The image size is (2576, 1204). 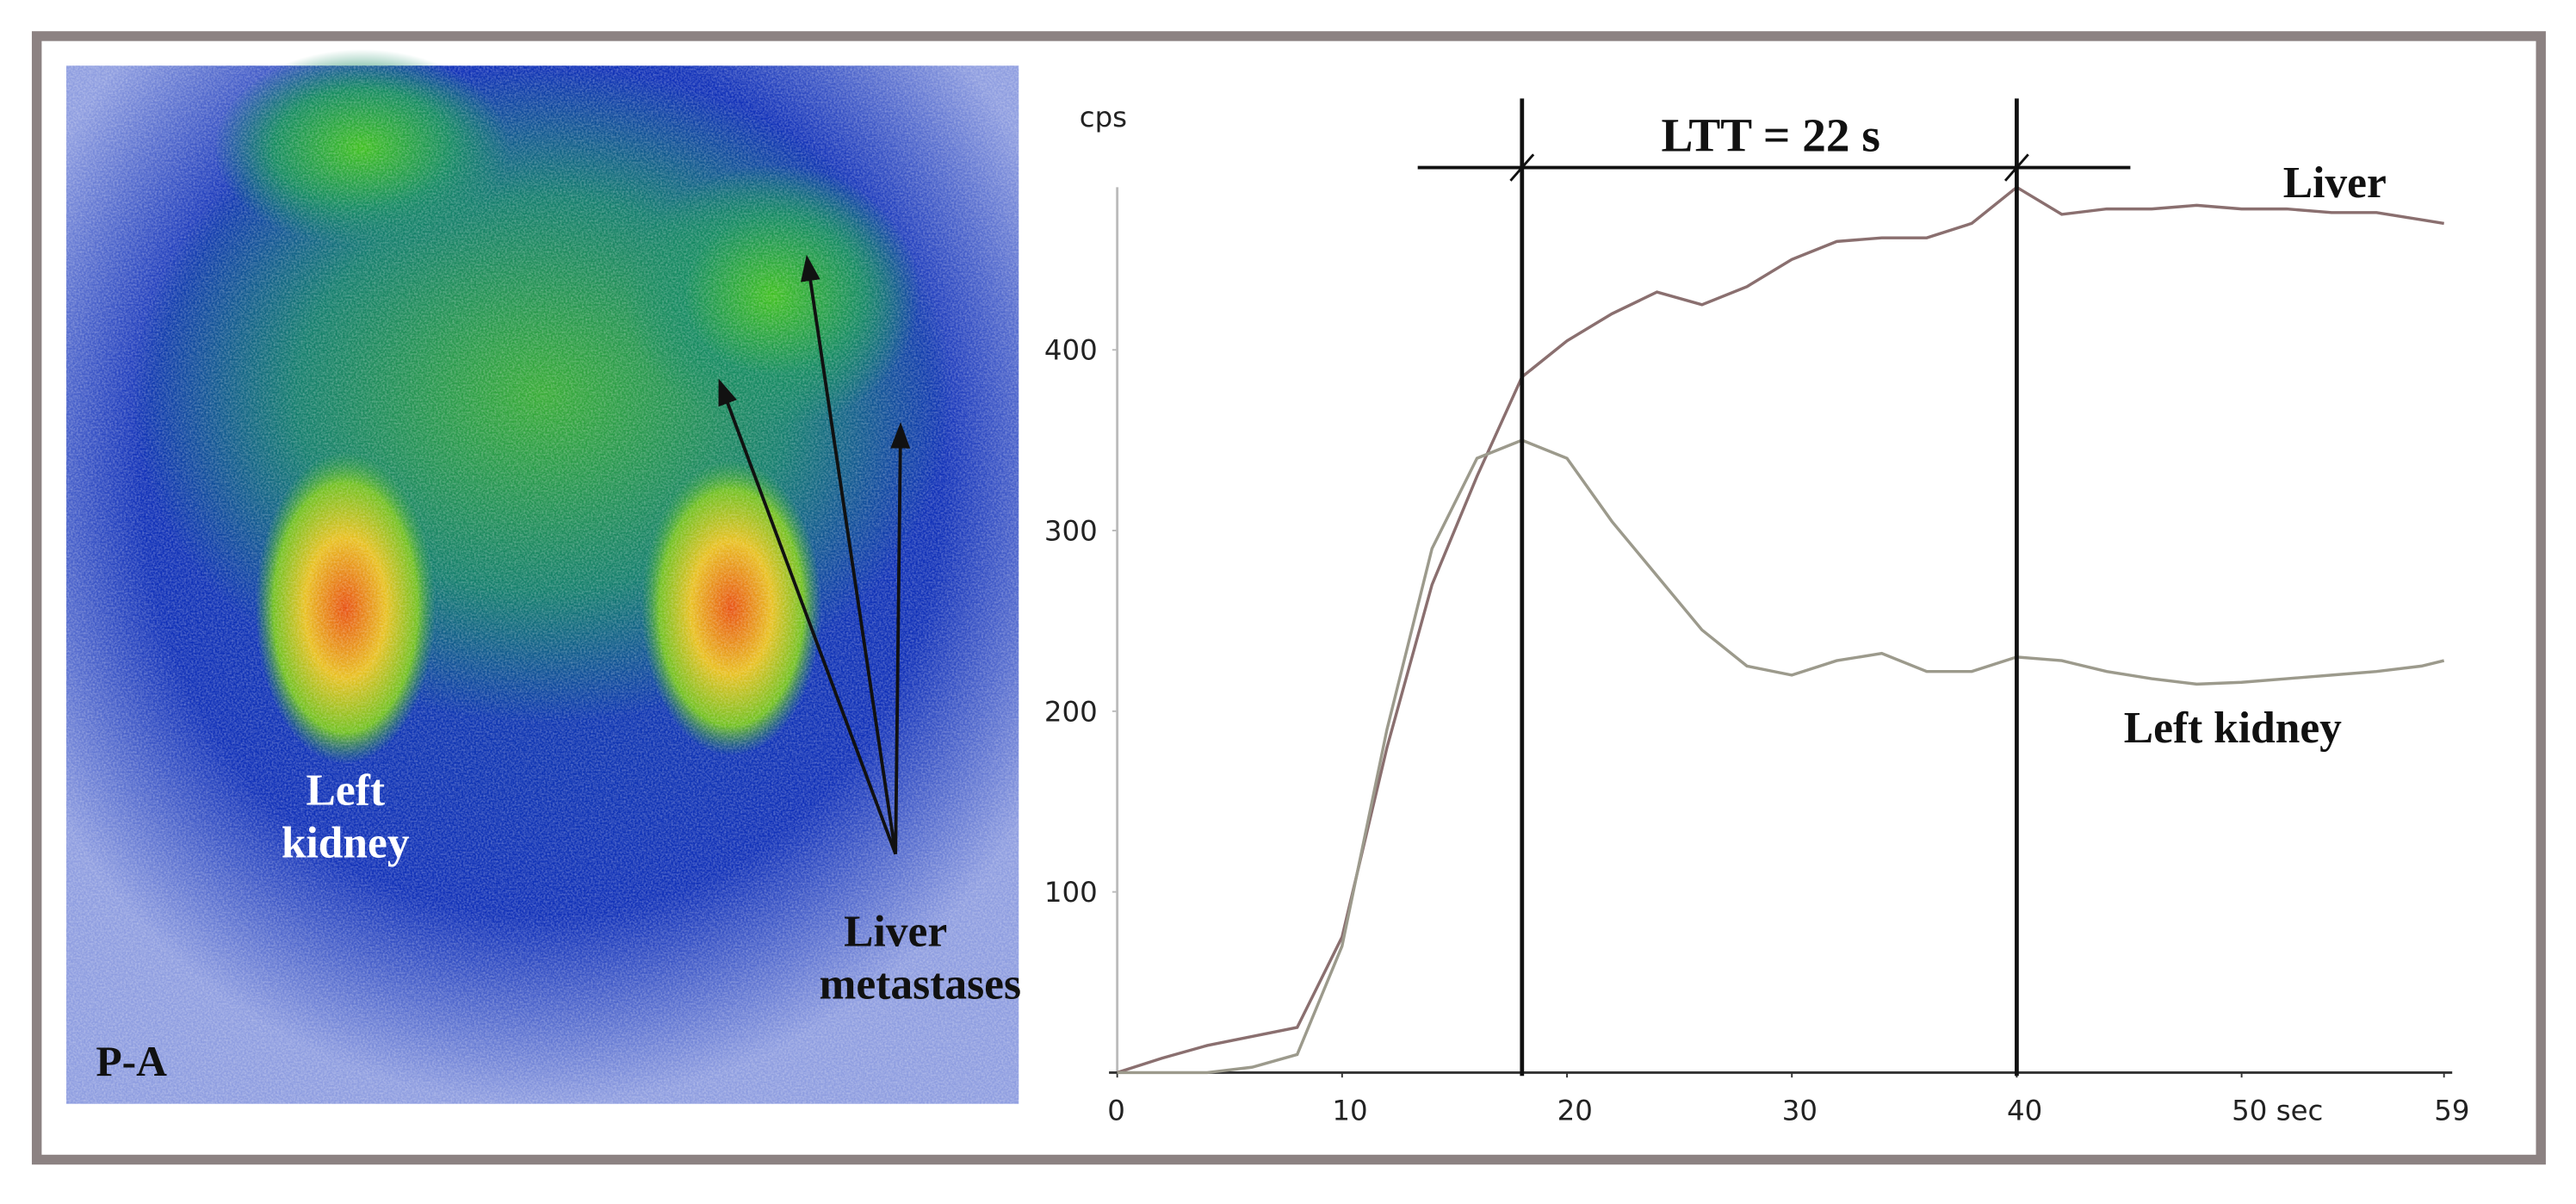 I want to click on x-tick-label: 10, so click(x=1350, y=1111).